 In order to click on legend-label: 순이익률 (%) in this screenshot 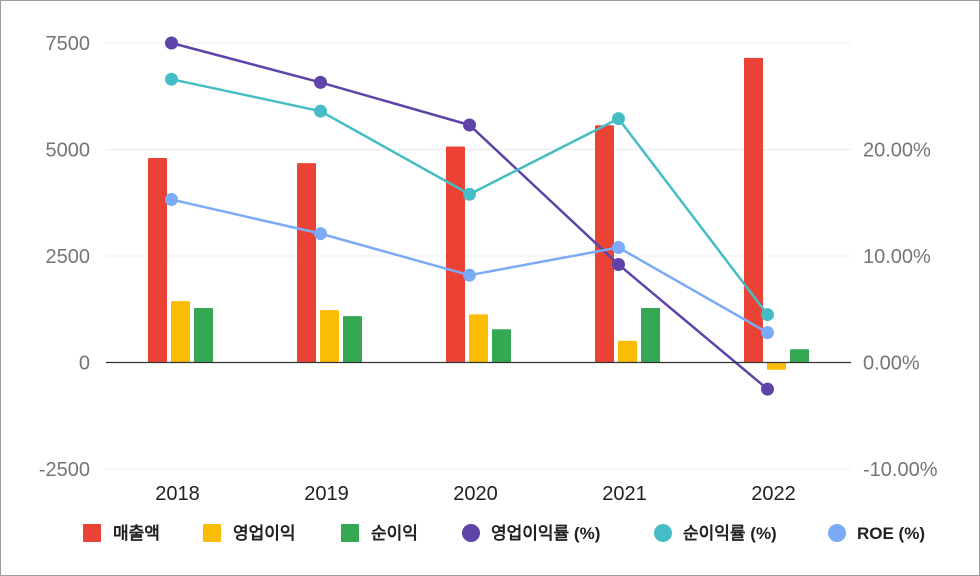, I will do `click(730, 533)`.